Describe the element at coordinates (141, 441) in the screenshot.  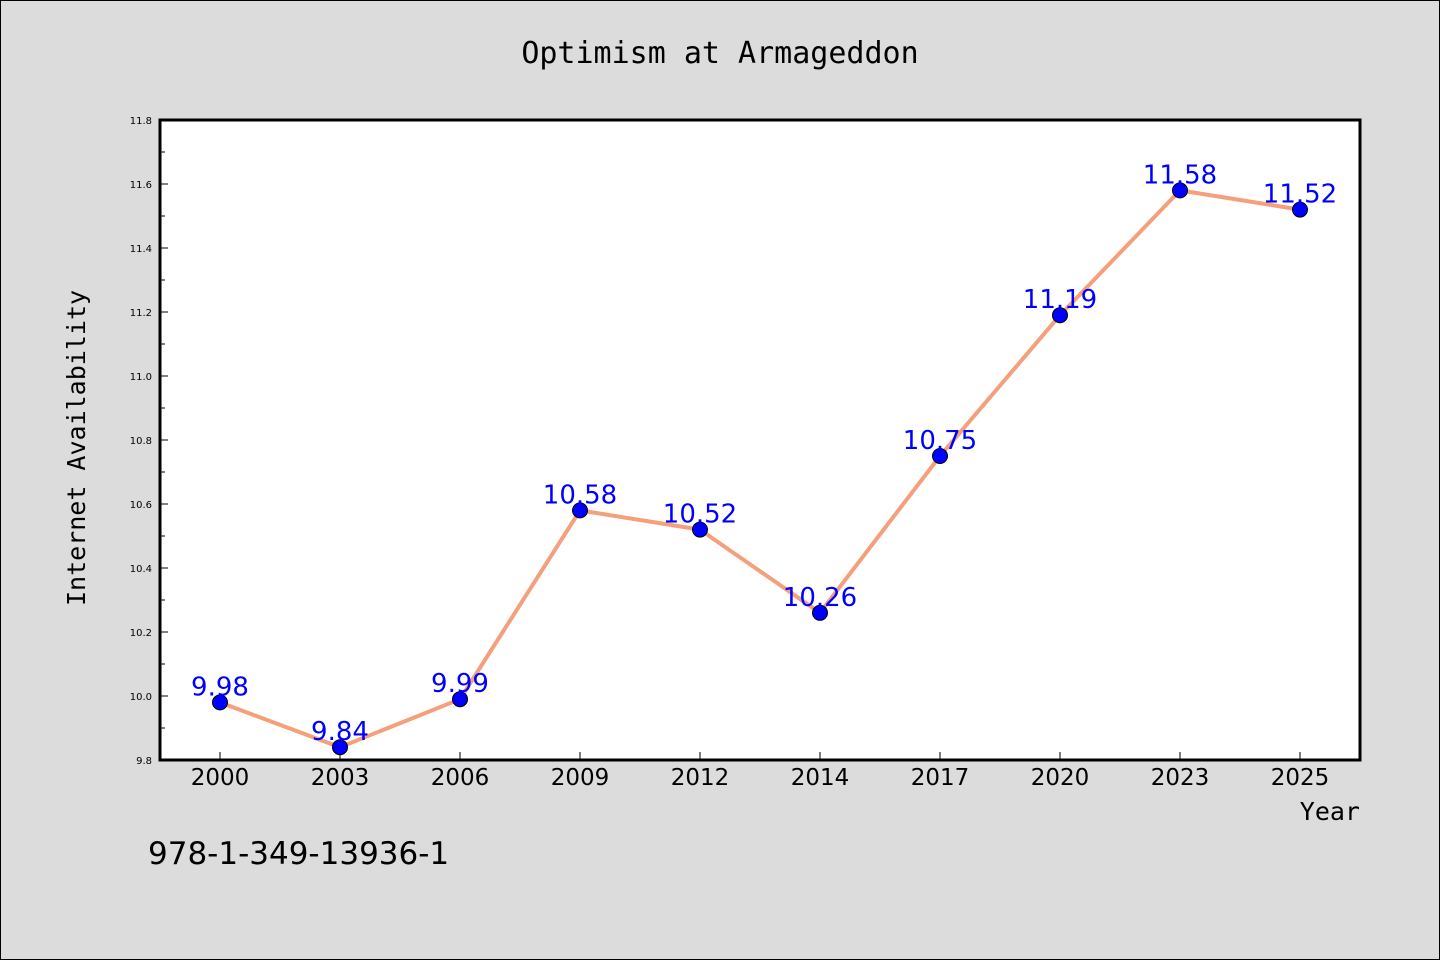
I see `y-tick-label: 10.8` at that location.